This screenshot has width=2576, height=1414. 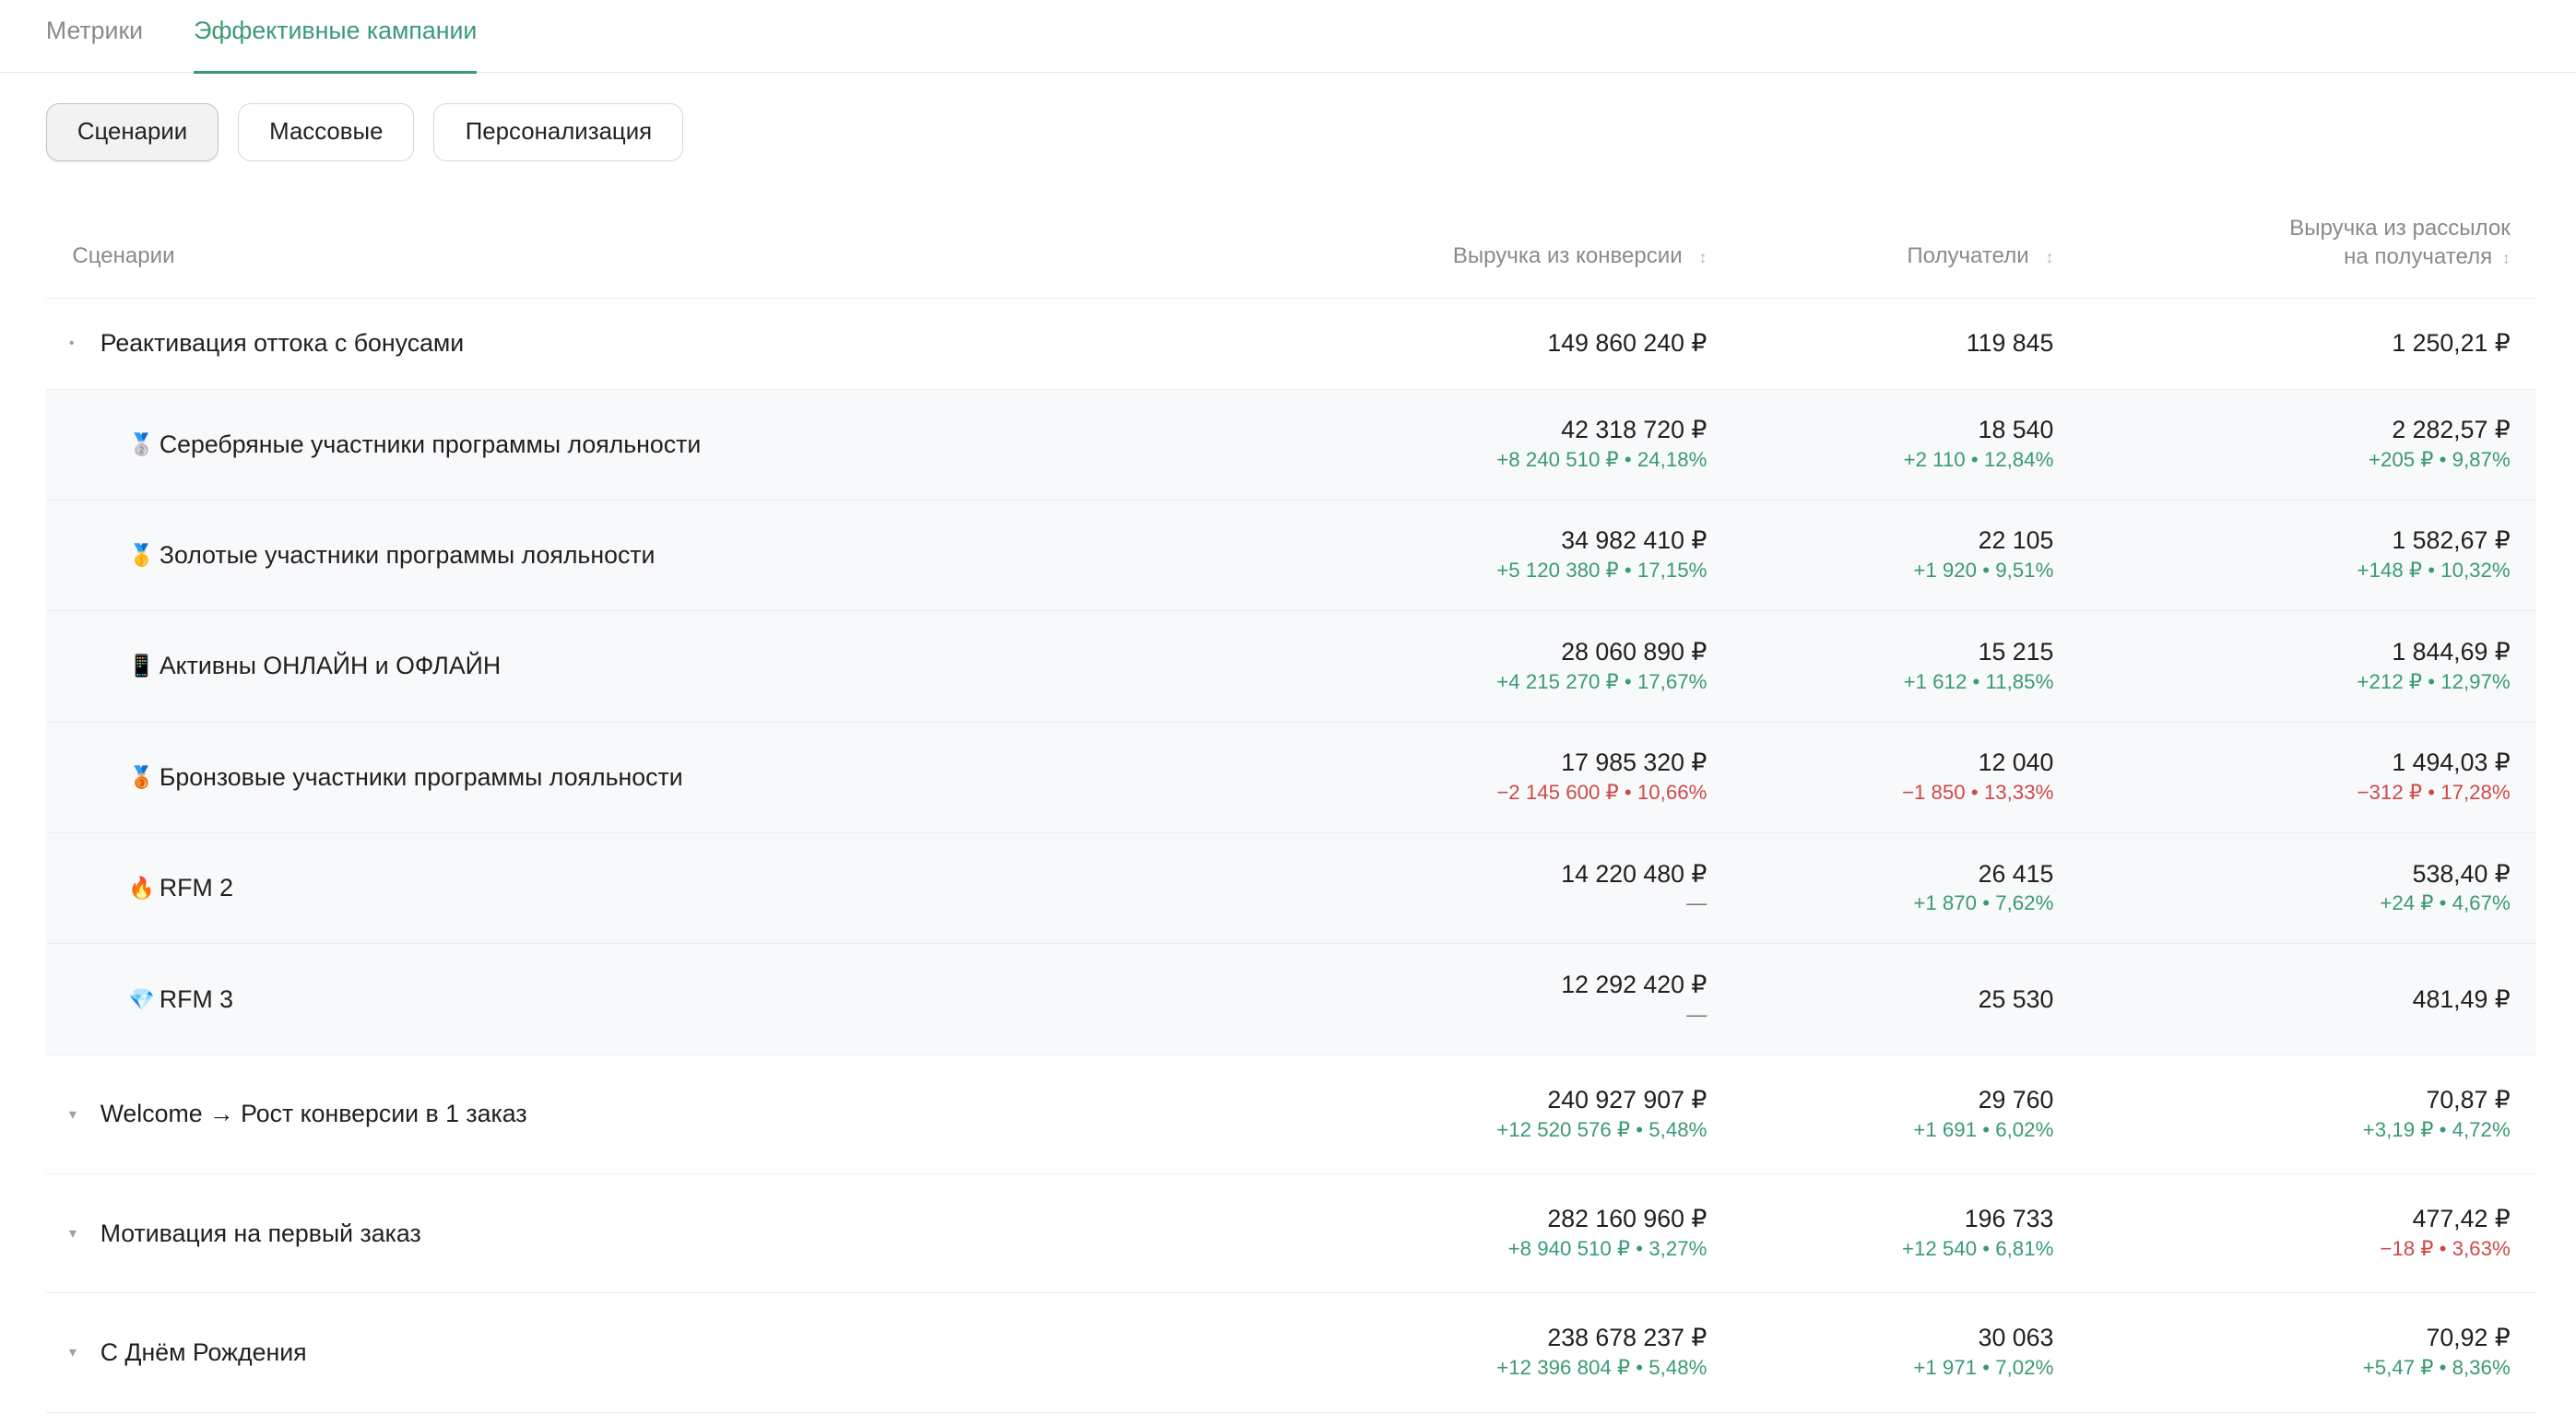 I want to click on filter-personalization-button: Персонализация, so click(x=558, y=132).